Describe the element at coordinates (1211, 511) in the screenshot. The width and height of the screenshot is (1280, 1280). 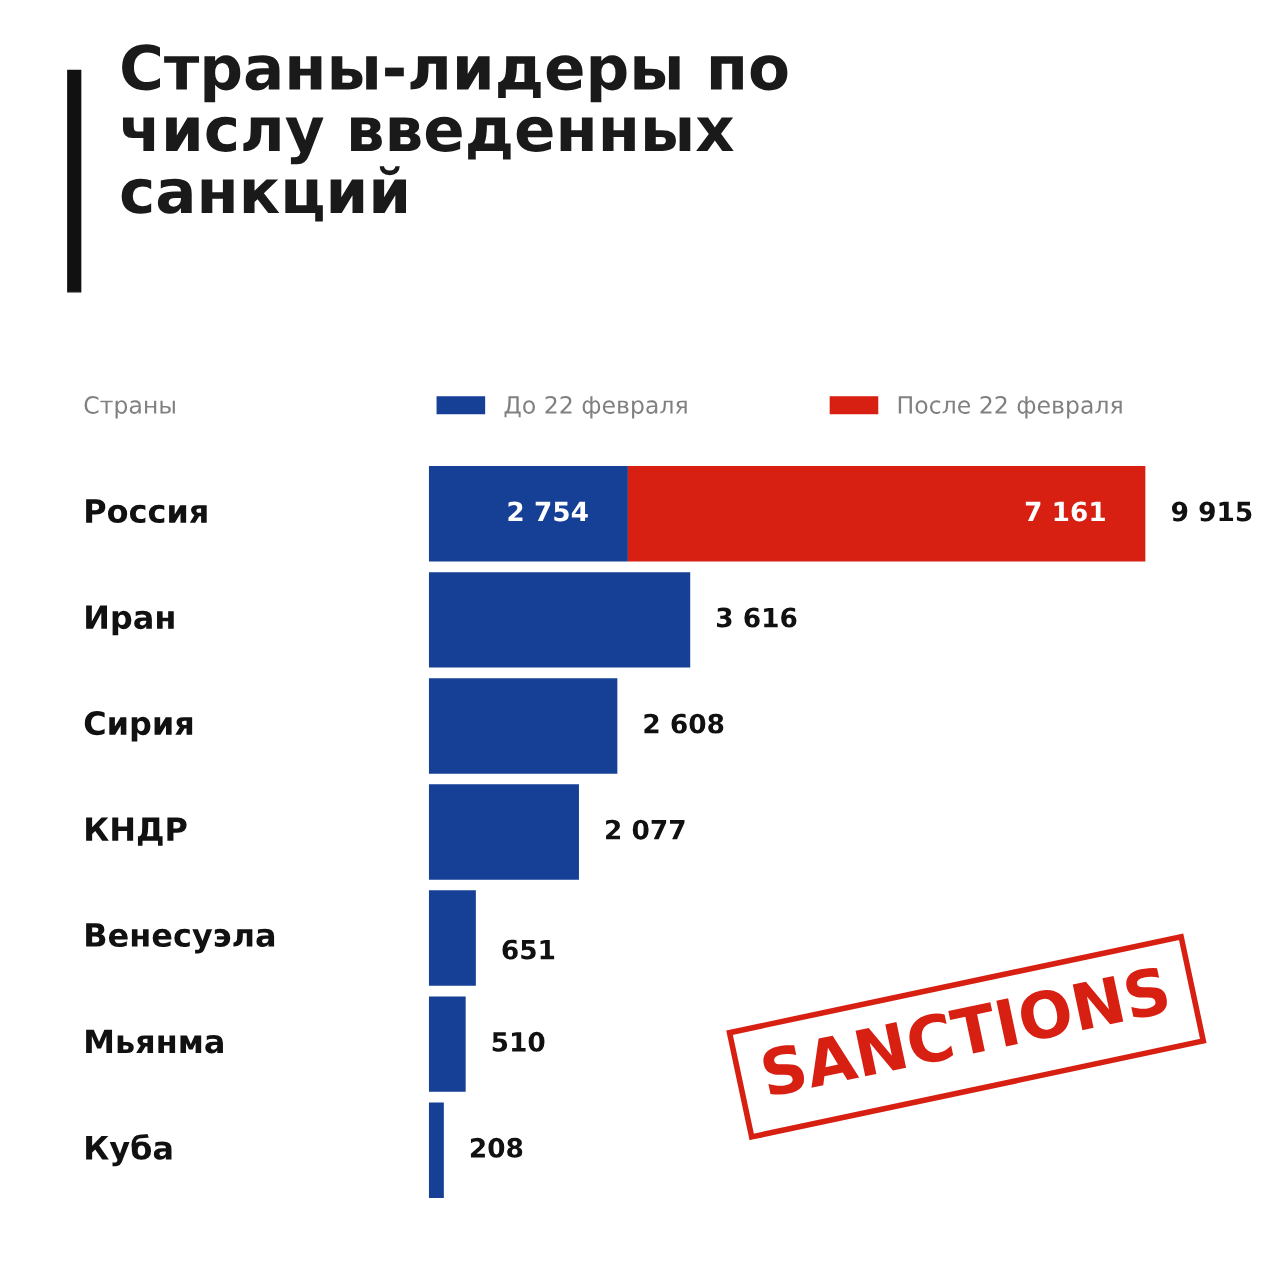
I see `total-label: 9 915` at that location.